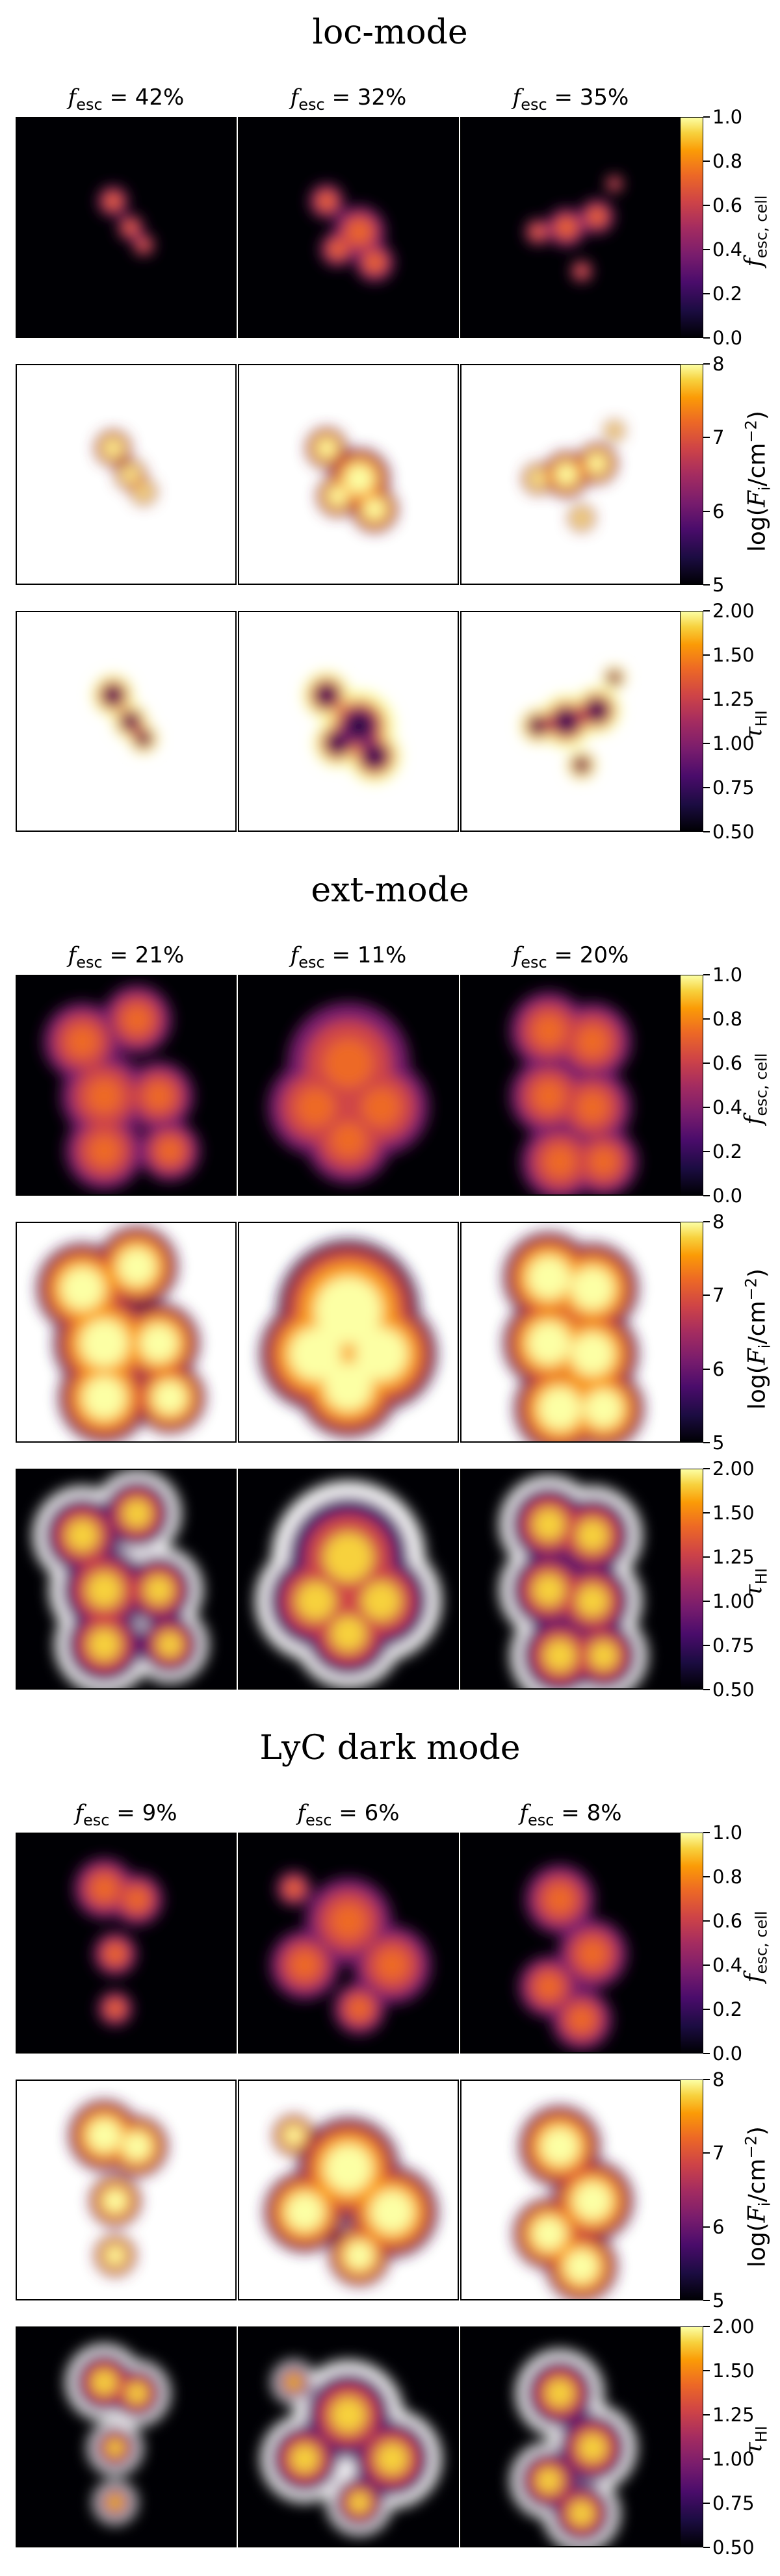  I want to click on colorbar-tick-label: 5, so click(714, 2300).